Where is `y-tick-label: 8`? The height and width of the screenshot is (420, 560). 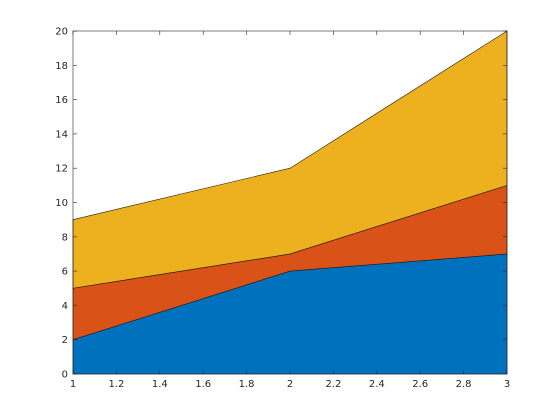 y-tick-label: 8 is located at coordinates (65, 237).